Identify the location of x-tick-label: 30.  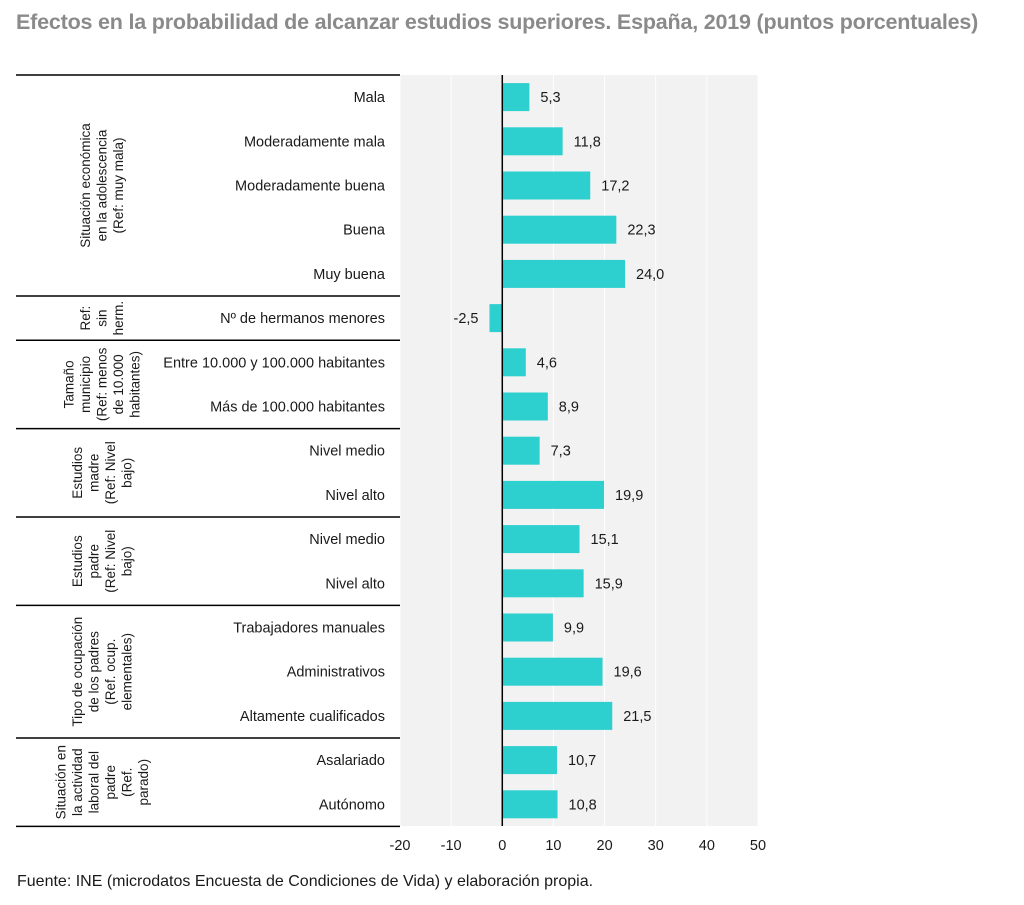
(656, 846).